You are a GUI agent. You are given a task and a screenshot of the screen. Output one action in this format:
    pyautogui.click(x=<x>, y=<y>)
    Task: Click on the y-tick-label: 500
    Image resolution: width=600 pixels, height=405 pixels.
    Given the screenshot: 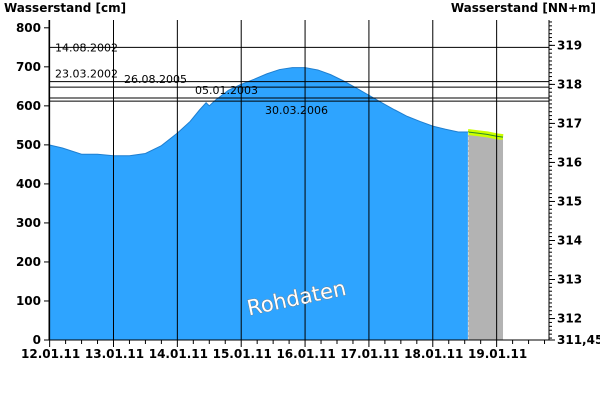 What is the action you would take?
    pyautogui.click(x=28, y=145)
    